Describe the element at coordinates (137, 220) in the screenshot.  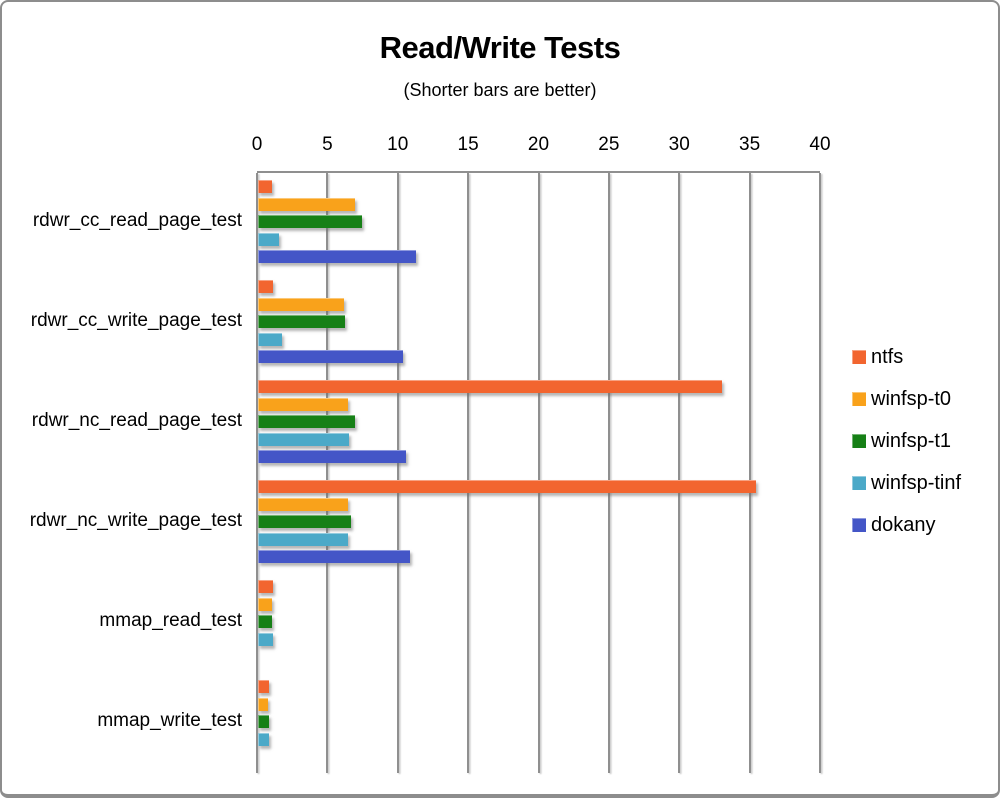
I see `category-label: rdwr_cc_read_page_test` at that location.